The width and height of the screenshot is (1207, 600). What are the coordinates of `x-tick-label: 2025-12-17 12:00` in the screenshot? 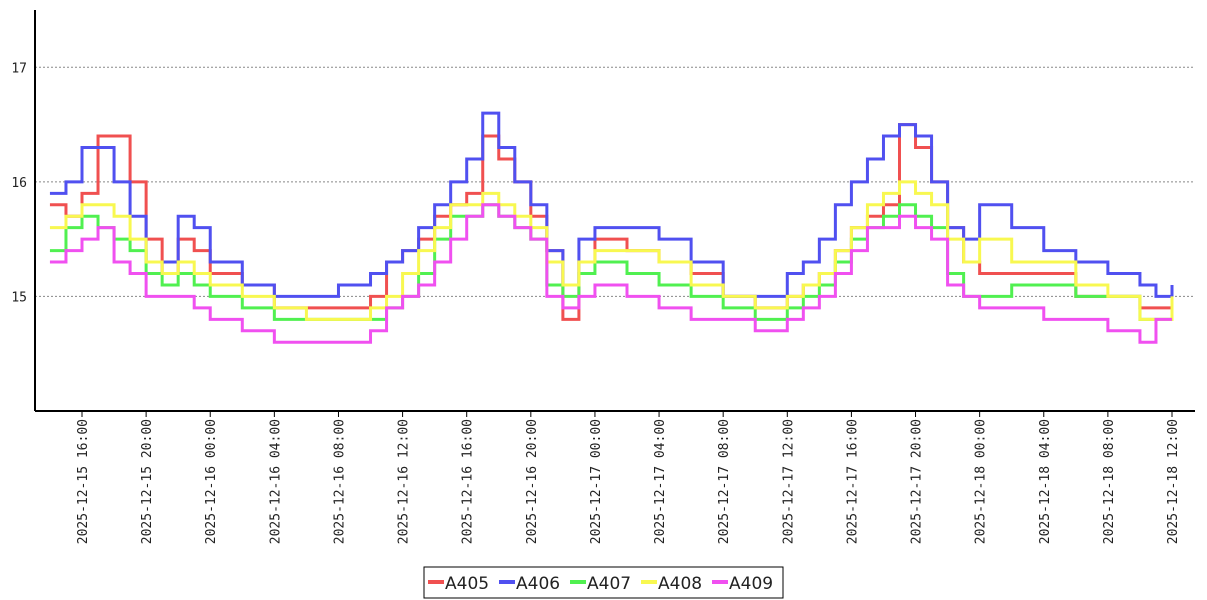 It's located at (788, 481).